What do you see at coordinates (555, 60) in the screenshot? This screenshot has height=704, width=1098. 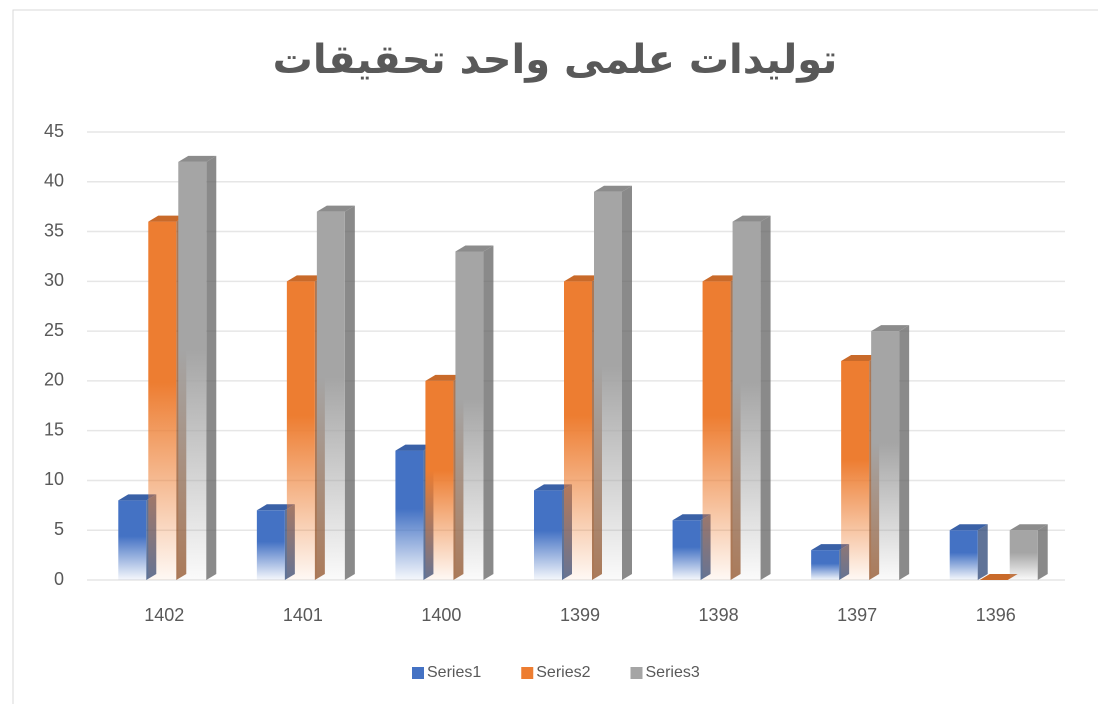 I see `chart-title: تولیدات علمی واحد تحقیقات` at bounding box center [555, 60].